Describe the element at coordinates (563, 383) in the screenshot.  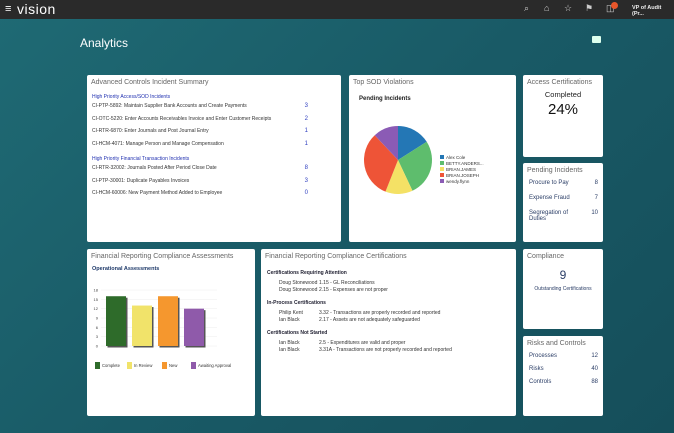
I see `risks-row: Controls 88` at that location.